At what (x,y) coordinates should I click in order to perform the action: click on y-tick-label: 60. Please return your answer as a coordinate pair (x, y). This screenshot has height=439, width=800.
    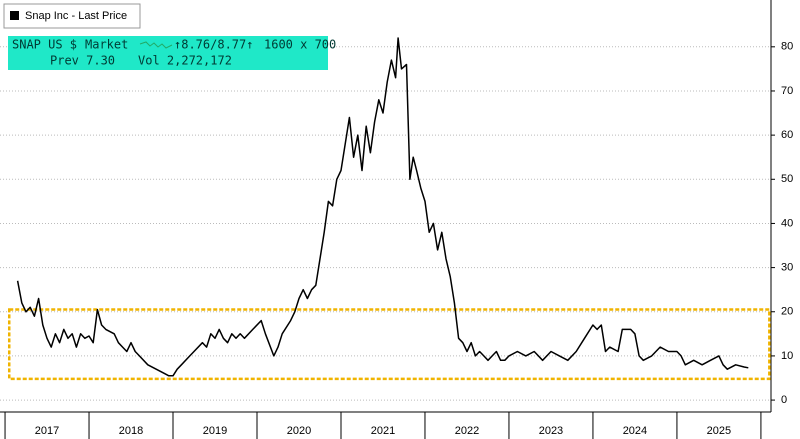
    Looking at the image, I should click on (787, 135).